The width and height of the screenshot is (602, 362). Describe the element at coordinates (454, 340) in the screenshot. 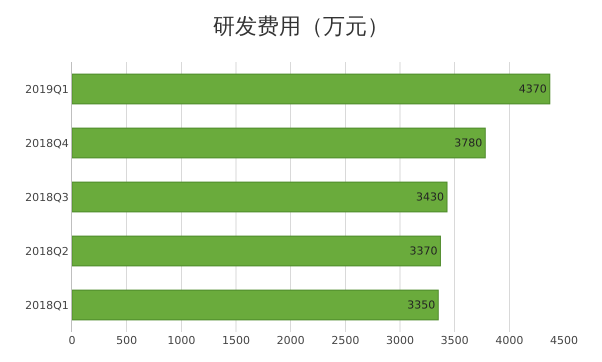

I see `x-tick-label: 3500` at that location.